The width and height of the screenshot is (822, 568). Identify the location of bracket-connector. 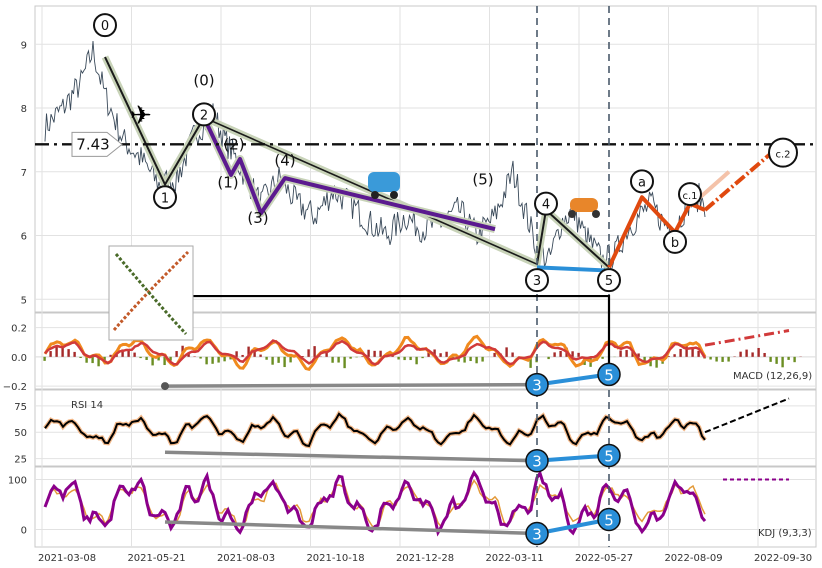
(402, 332).